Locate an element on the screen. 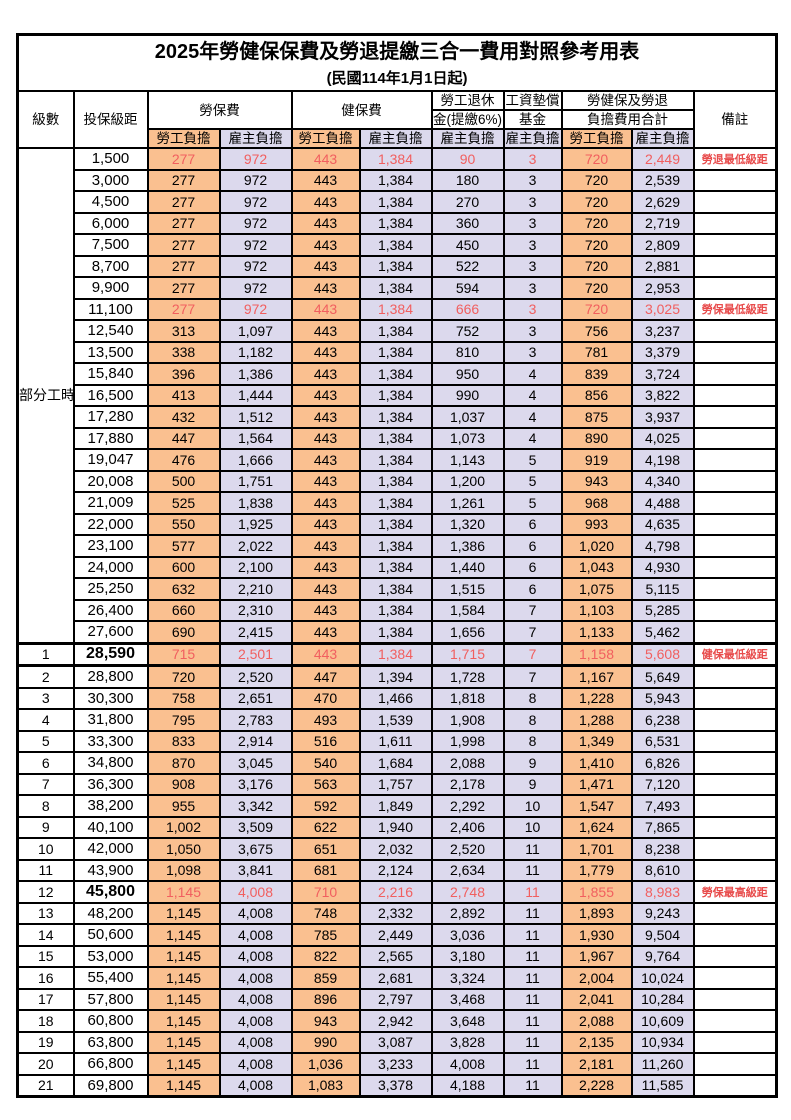 This screenshot has width=791, height=1120. header-pension-line1: 勞工退休 is located at coordinates (467, 100).